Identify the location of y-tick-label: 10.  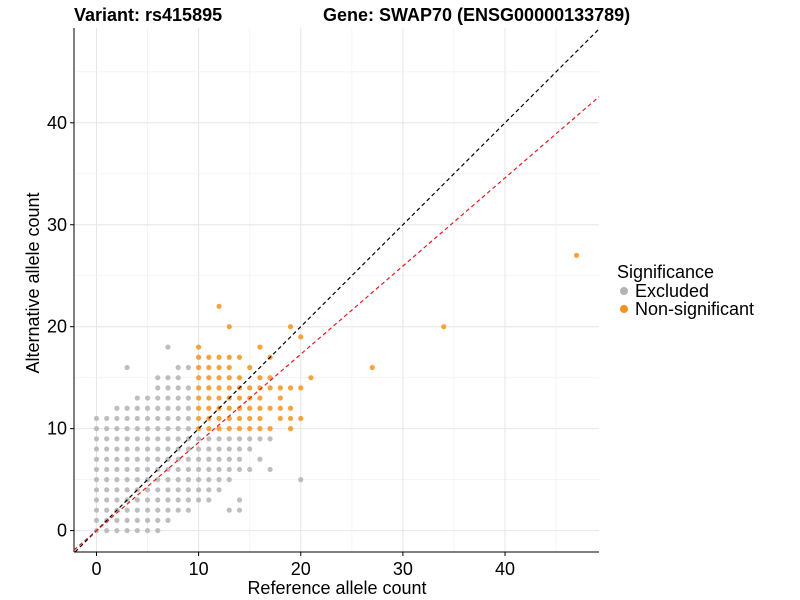
(57, 429).